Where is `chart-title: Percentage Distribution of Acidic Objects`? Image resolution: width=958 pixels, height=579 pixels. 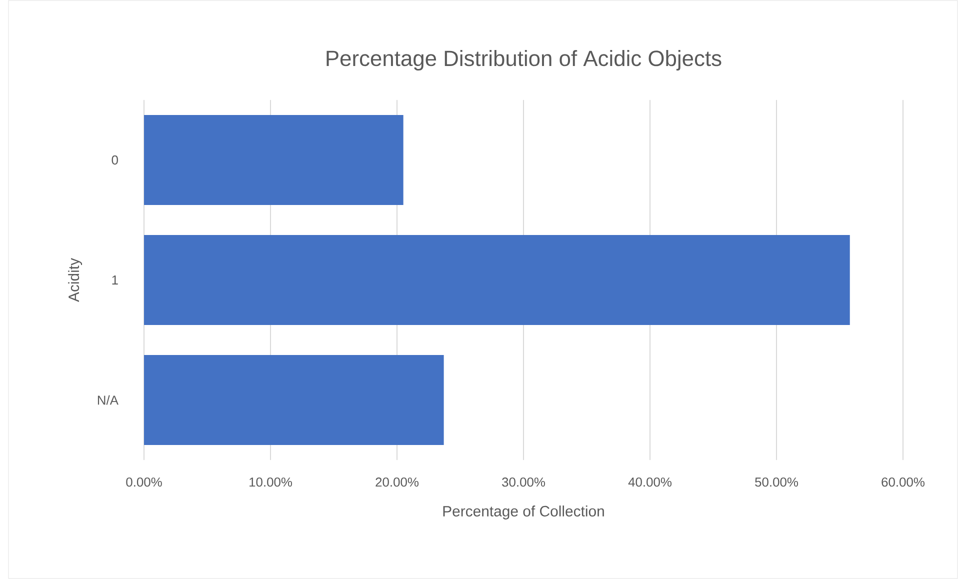 chart-title: Percentage Distribution of Acidic Objects is located at coordinates (524, 60).